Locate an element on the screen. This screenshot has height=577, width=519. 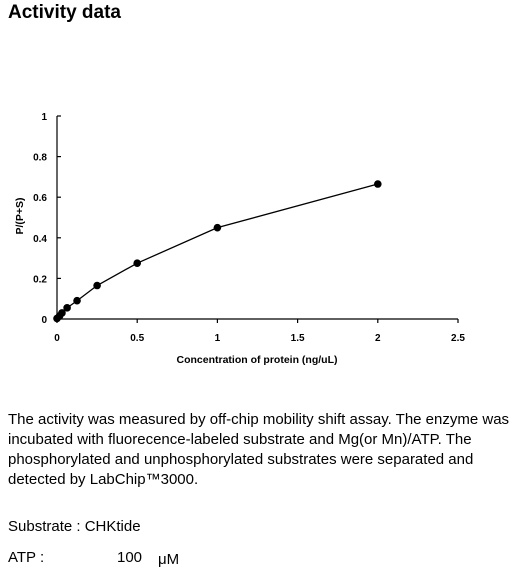
x-tick-label: 2 is located at coordinates (378, 338).